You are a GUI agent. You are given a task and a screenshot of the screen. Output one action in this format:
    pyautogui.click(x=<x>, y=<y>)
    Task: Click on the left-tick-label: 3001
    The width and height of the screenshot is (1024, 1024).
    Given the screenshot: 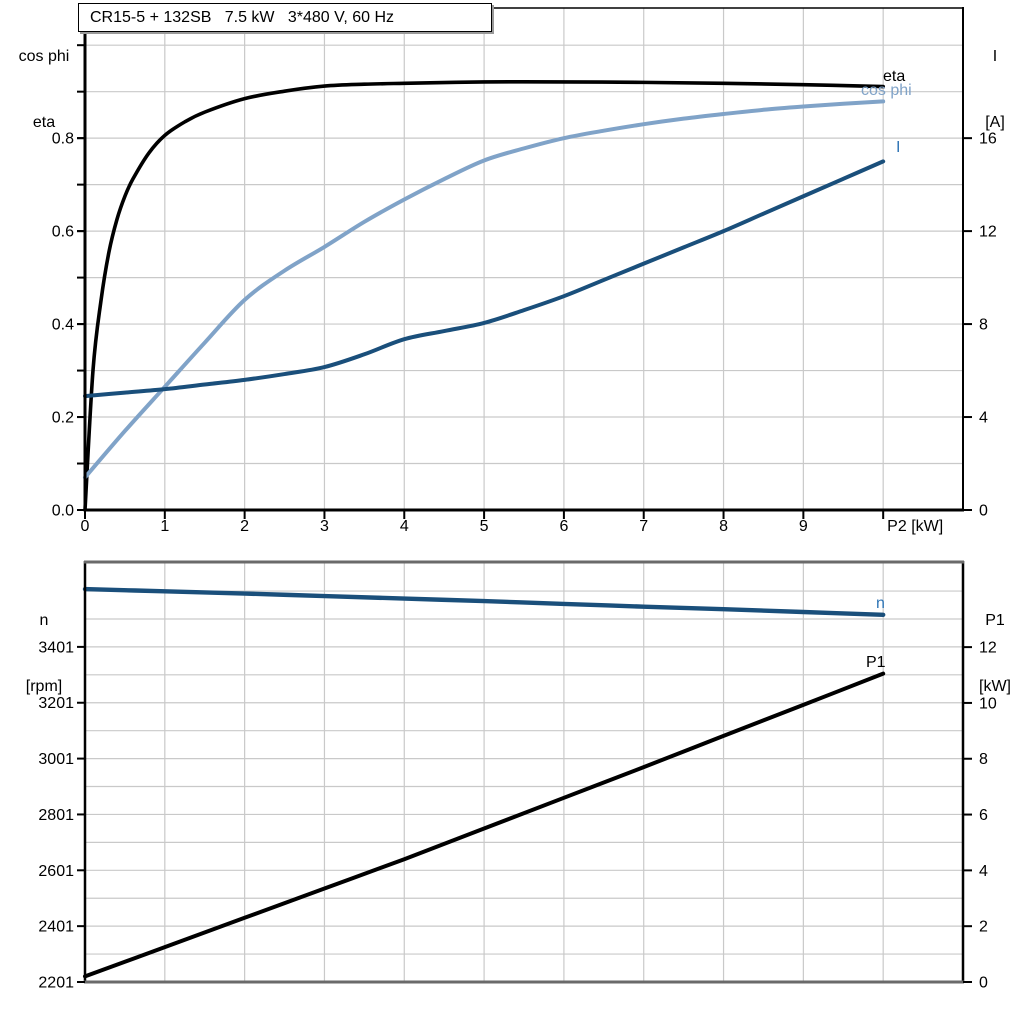 What is the action you would take?
    pyautogui.click(x=56, y=759)
    